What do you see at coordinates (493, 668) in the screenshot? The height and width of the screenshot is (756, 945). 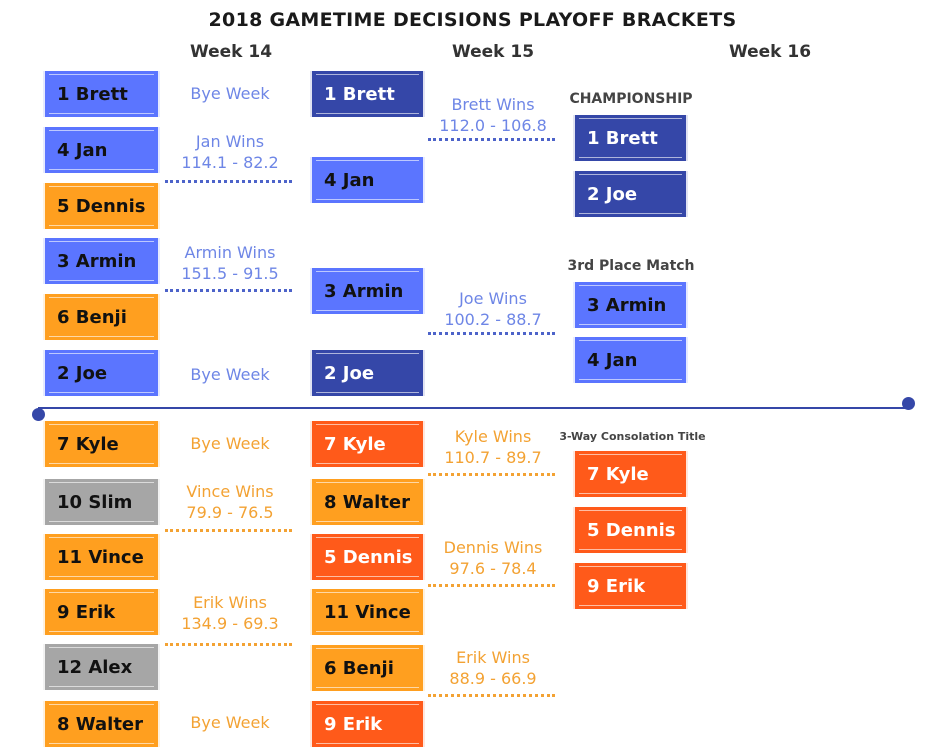 I see `result-label: Erik Wins 88.9 - 66.9` at bounding box center [493, 668].